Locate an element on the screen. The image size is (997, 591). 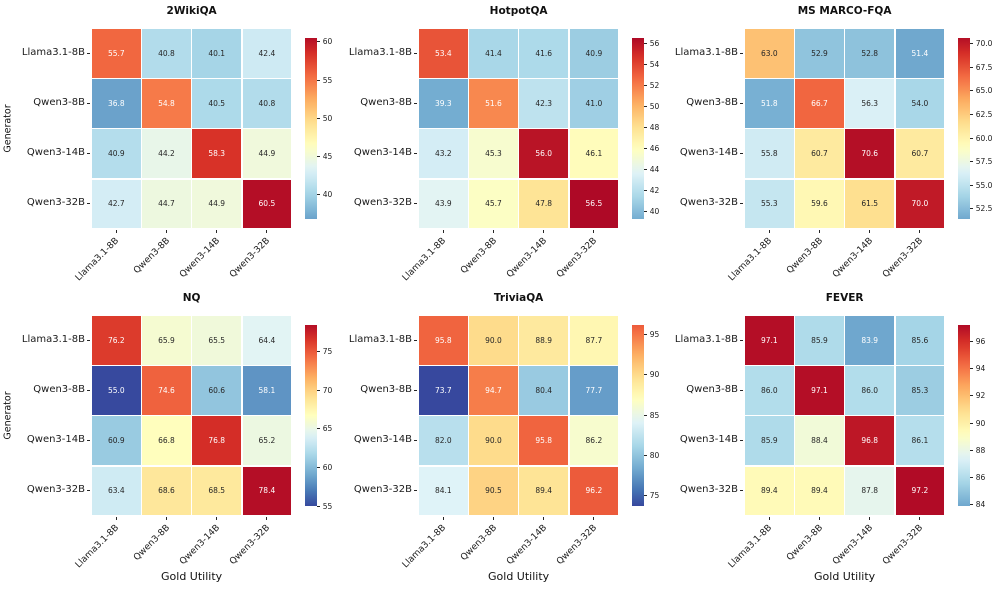
colorbar-tick-label: 55 is located at coordinates (327, 80).